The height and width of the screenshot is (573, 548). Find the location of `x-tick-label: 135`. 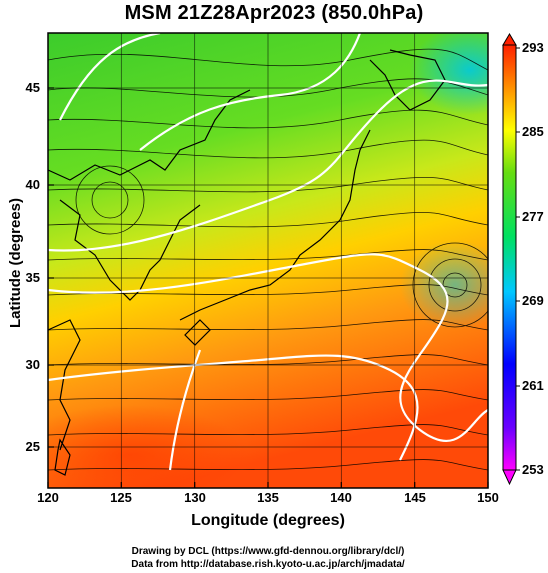

x-tick-label: 135 is located at coordinates (268, 497).